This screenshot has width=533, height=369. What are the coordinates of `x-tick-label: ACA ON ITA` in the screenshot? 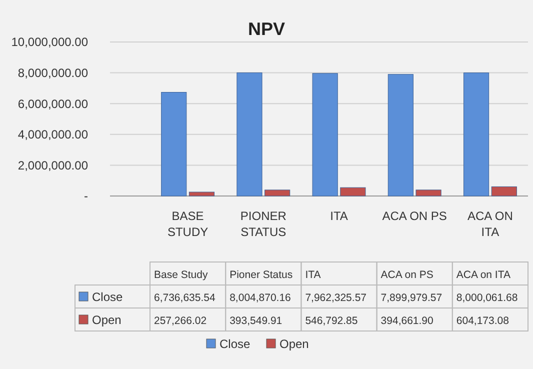 It's located at (490, 224).